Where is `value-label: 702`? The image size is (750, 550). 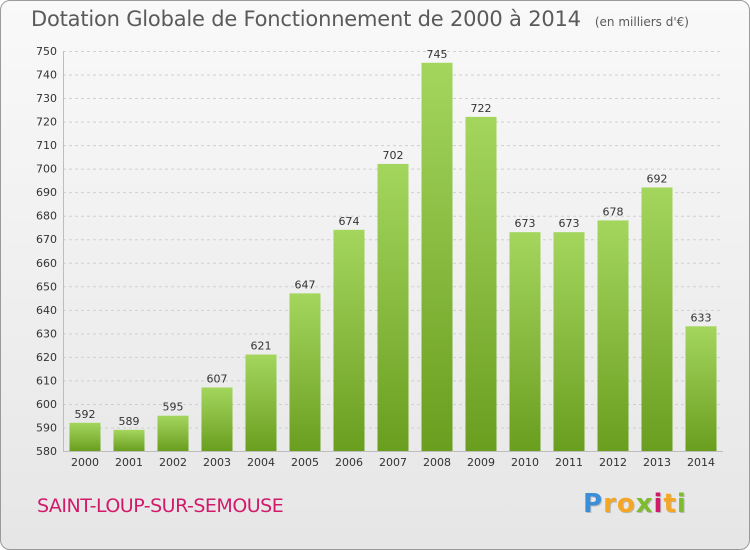
value-label: 702 is located at coordinates (393, 155).